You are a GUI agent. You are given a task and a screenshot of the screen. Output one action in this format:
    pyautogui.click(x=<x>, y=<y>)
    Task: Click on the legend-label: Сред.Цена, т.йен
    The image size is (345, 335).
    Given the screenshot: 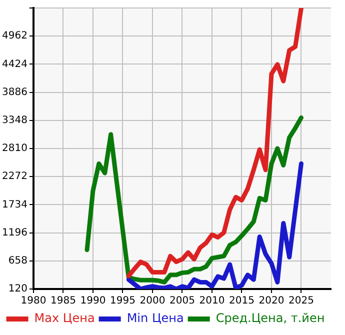 What is the action you would take?
    pyautogui.click(x=270, y=318)
    